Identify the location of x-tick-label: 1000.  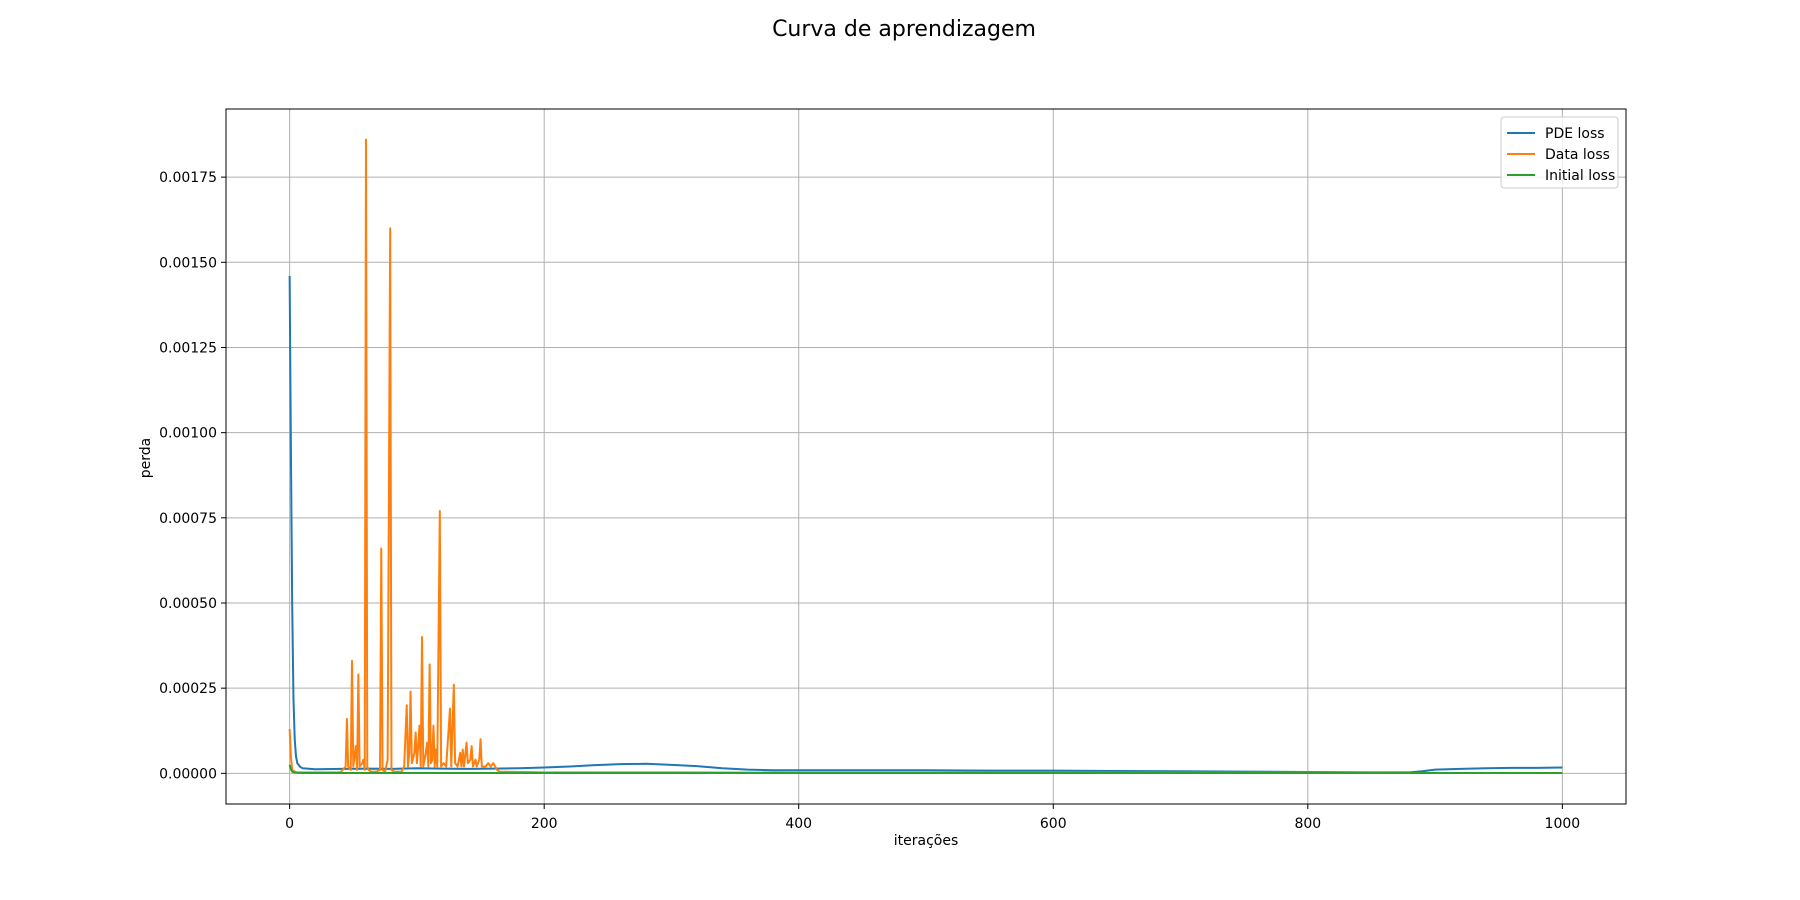
(1563, 824).